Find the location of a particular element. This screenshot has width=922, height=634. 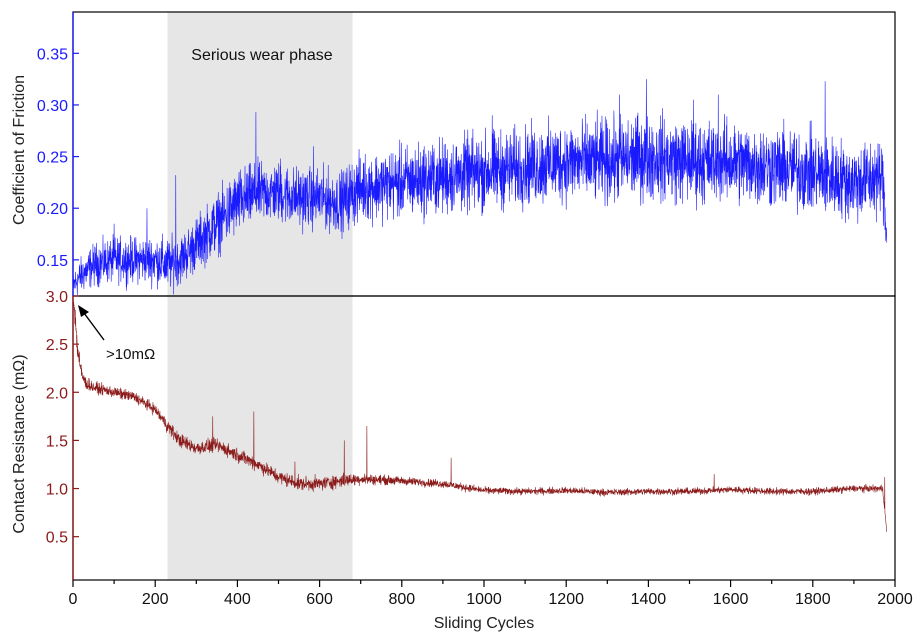

shaded-region-label: Serious wear phase is located at coordinates (262, 55).